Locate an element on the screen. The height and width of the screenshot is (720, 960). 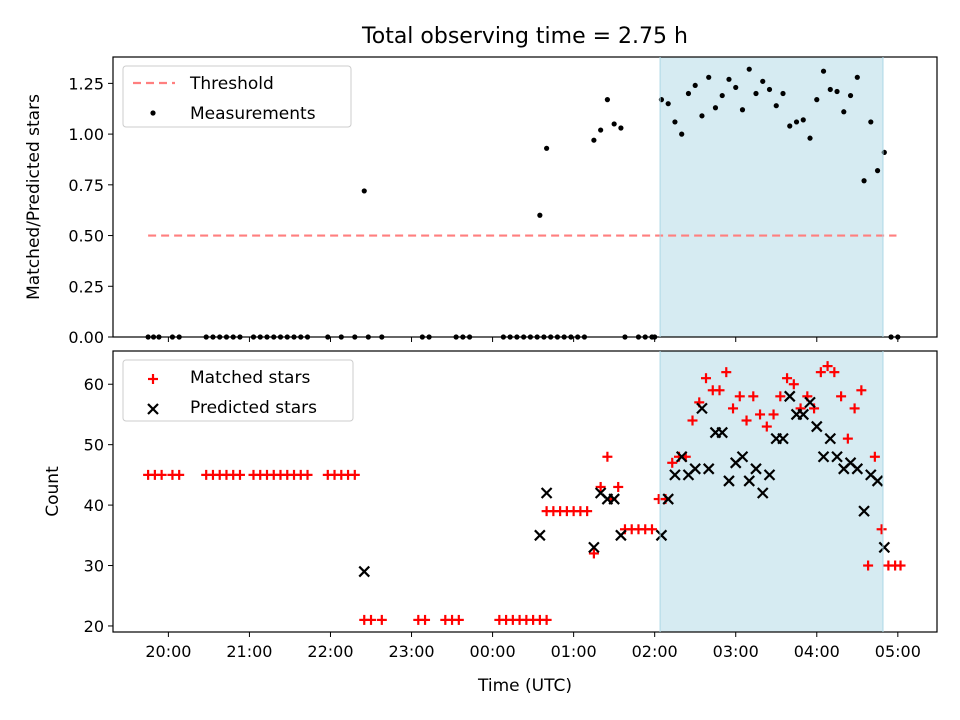
x-tick-label: 20:00 is located at coordinates (168, 651).